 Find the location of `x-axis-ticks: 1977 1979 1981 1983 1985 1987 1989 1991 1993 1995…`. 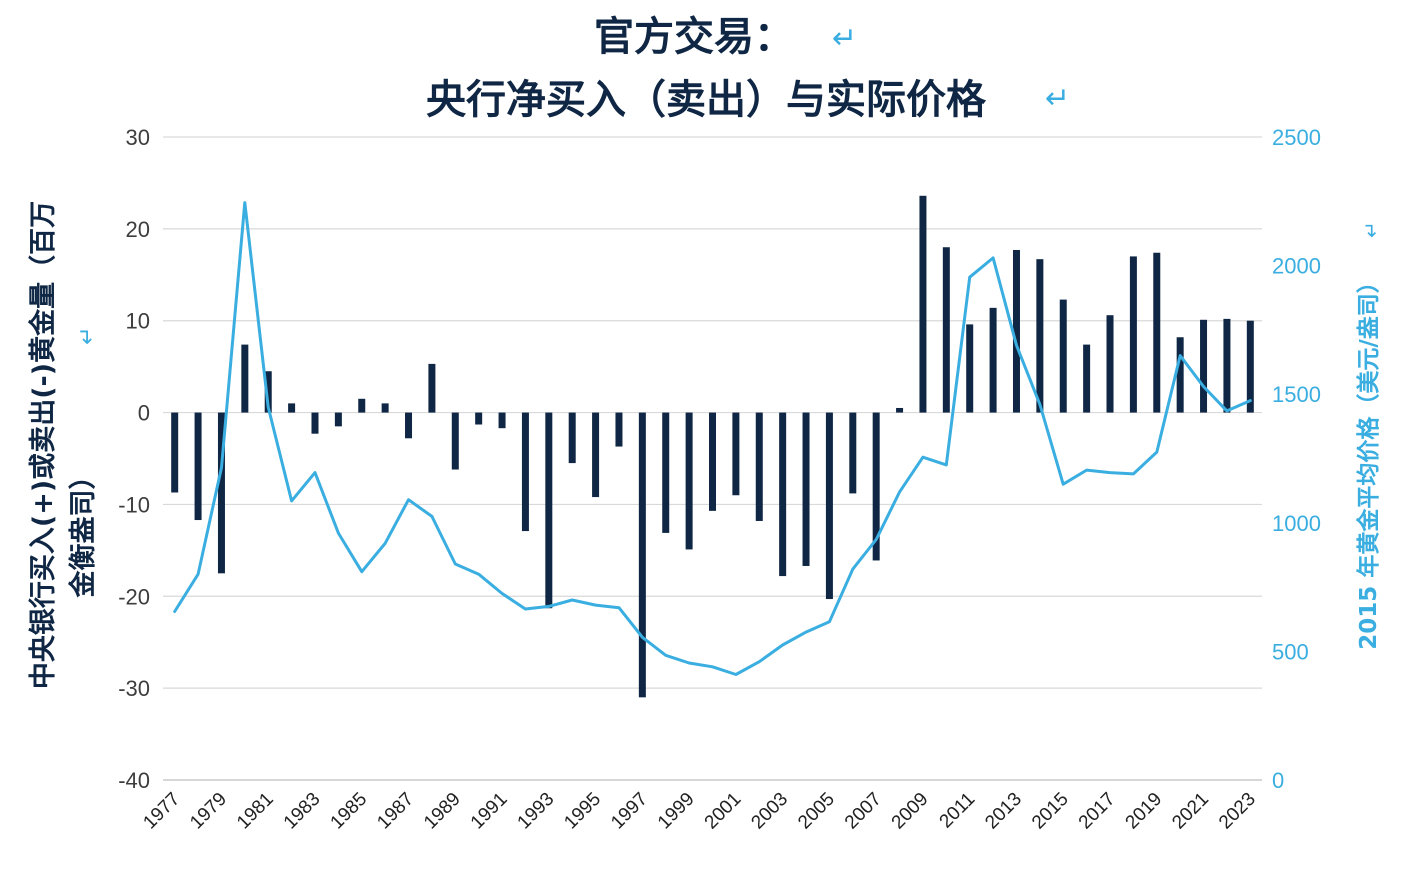

x-axis-ticks: 1977 1979 1981 1983 1985 1987 1989 1991 1993 1995… is located at coordinates (699, 811).